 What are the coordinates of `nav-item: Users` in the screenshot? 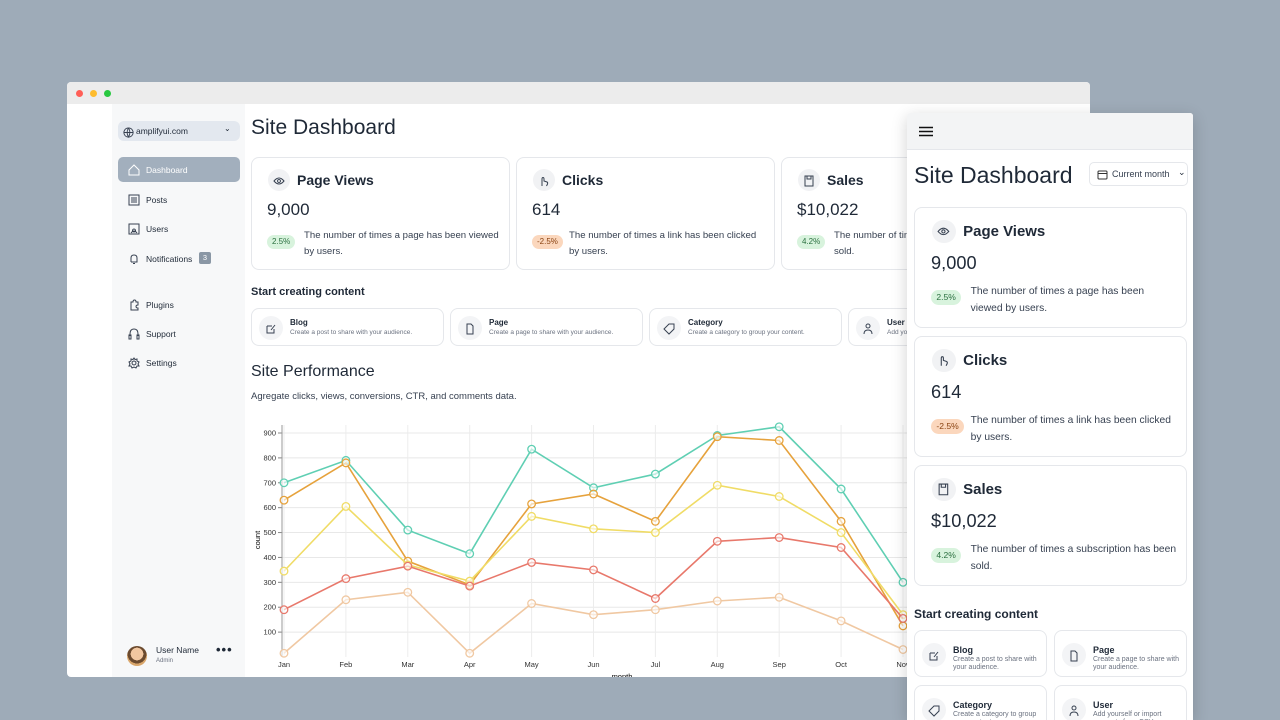 It's located at (179, 228).